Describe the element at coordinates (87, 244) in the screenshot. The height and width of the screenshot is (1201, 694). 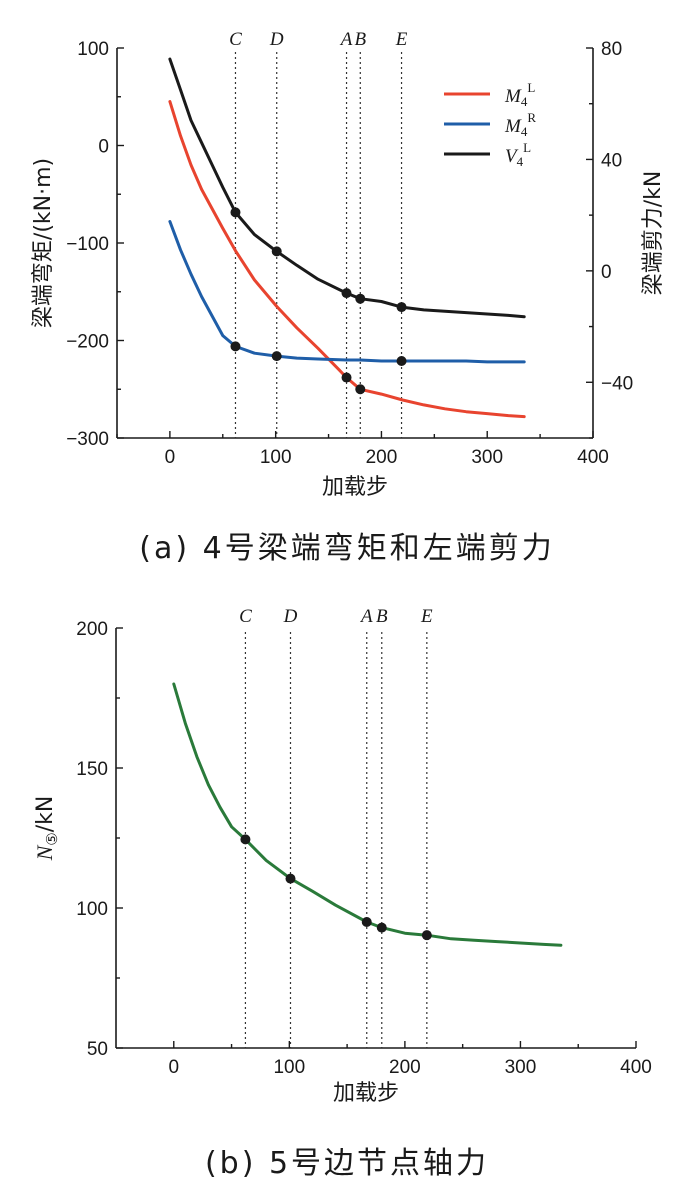
I see `chart-a-y-tick-label: −100` at that location.